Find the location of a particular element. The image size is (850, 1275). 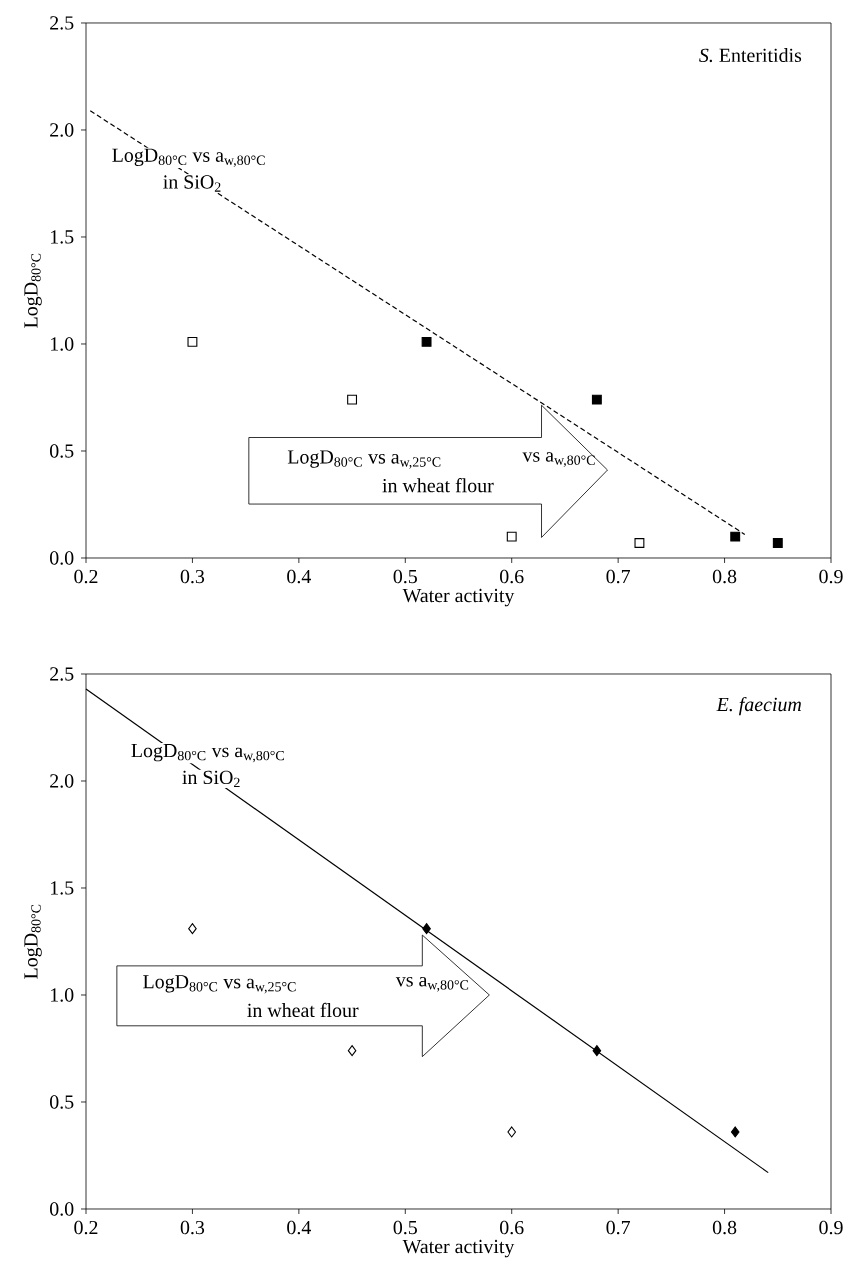

text: E. faecium is located at coordinates (758, 706).